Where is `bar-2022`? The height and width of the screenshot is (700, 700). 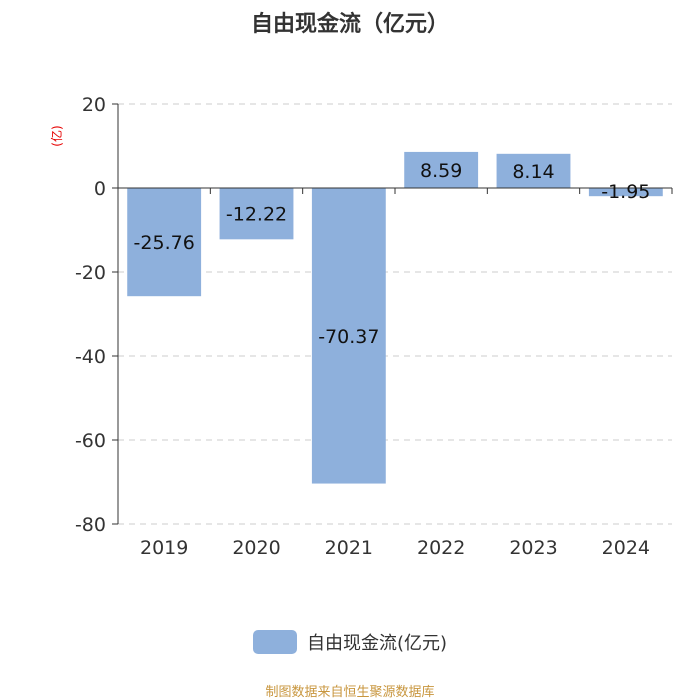
bar-2022 is located at coordinates (441, 169).